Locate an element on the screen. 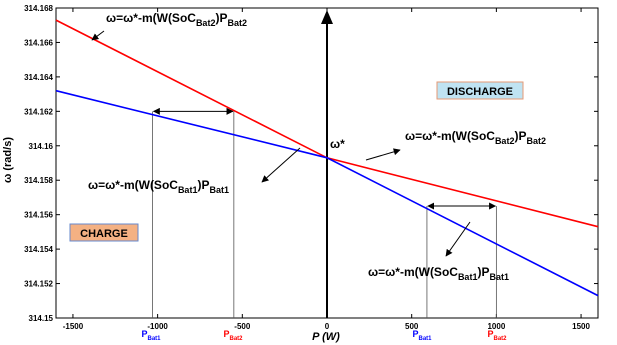  equation-top-left: ω=ω*-m(W(SoCBat2)PBat2 is located at coordinates (176, 19).